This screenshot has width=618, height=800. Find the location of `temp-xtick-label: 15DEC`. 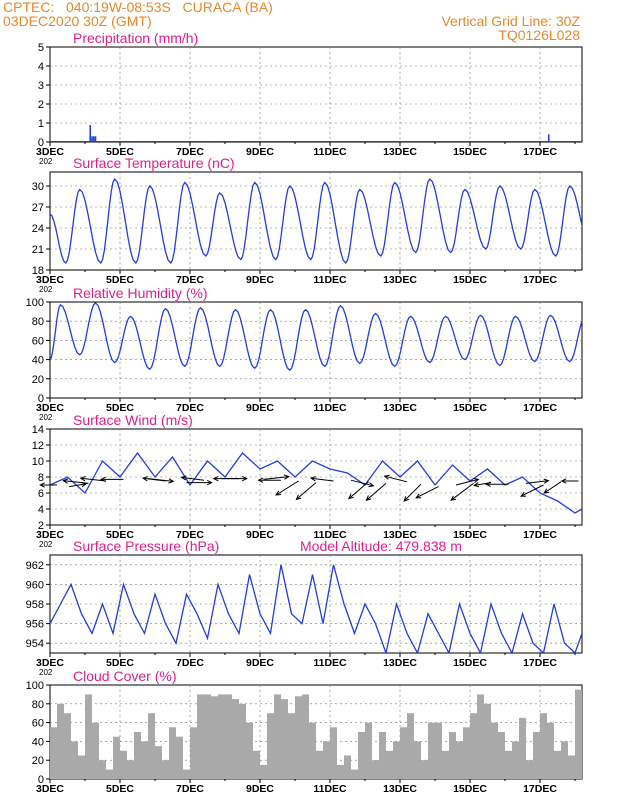

temp-xtick-label: 15DEC is located at coordinates (470, 280).